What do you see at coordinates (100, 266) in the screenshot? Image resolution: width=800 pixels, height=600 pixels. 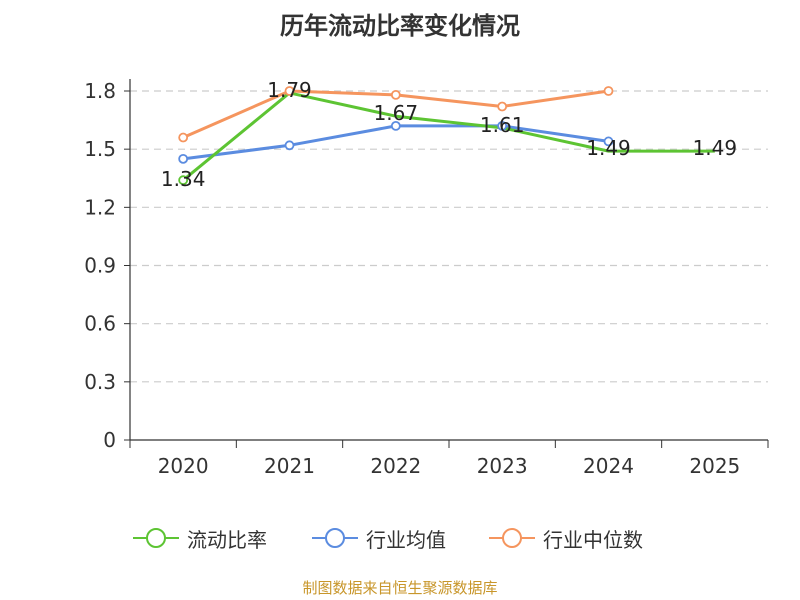 I see `y-tick-label: 0.9` at bounding box center [100, 266].